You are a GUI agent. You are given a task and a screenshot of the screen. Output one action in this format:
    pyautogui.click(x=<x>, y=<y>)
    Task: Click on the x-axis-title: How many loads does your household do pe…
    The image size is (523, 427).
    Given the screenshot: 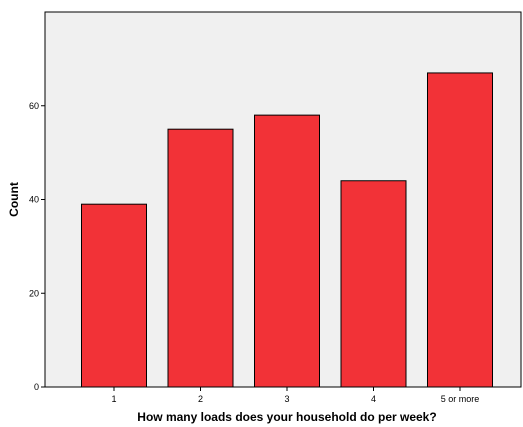 What is the action you would take?
    pyautogui.click(x=286, y=417)
    